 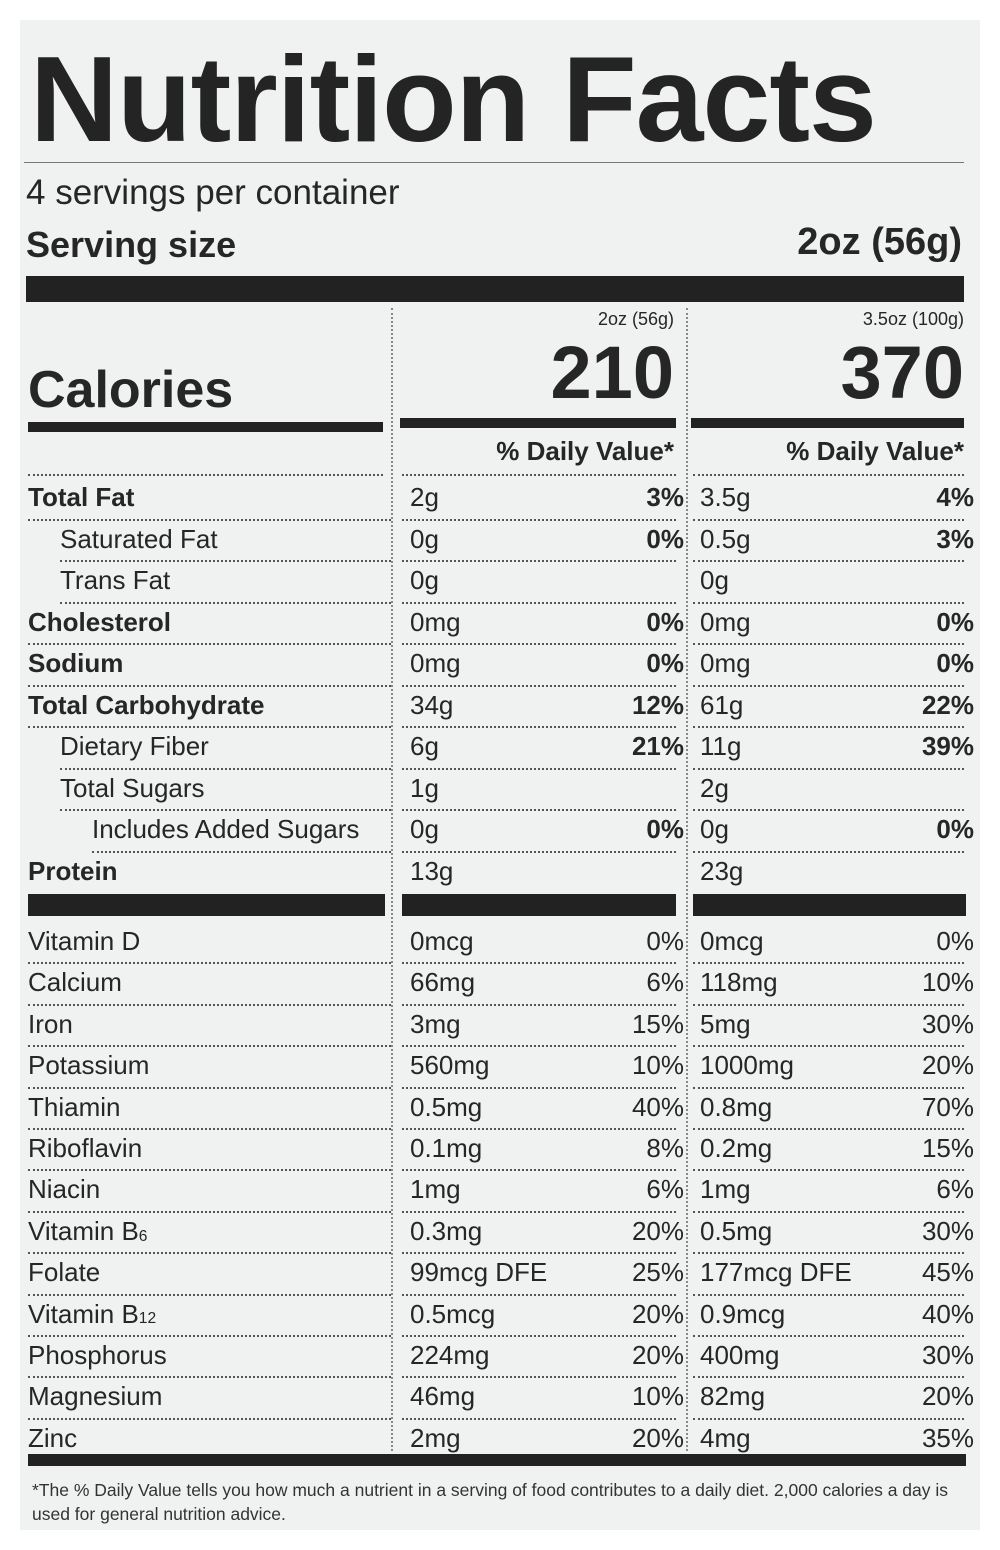 I want to click on nutrient-name-text: Zinc, so click(x=53, y=1437).